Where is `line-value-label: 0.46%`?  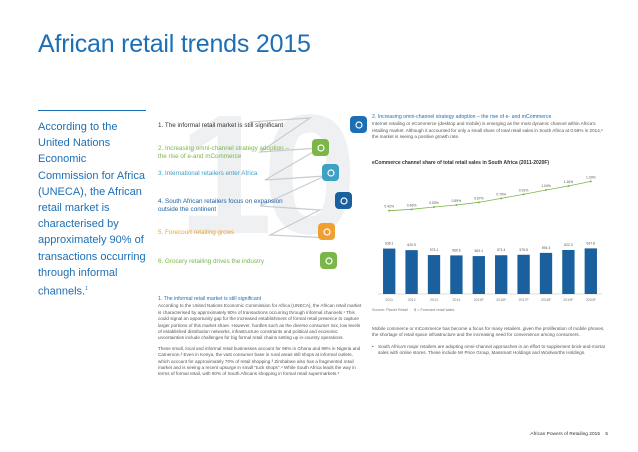
line-value-label: 0.46% is located at coordinates (412, 205).